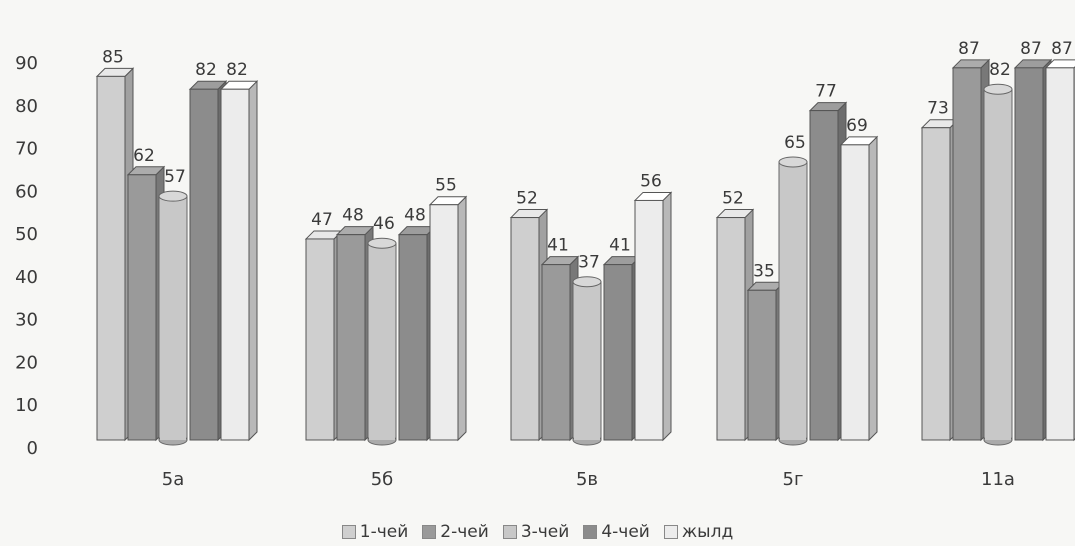 The image size is (1075, 546). I want to click on x-tick-label: 5в, so click(587, 479).